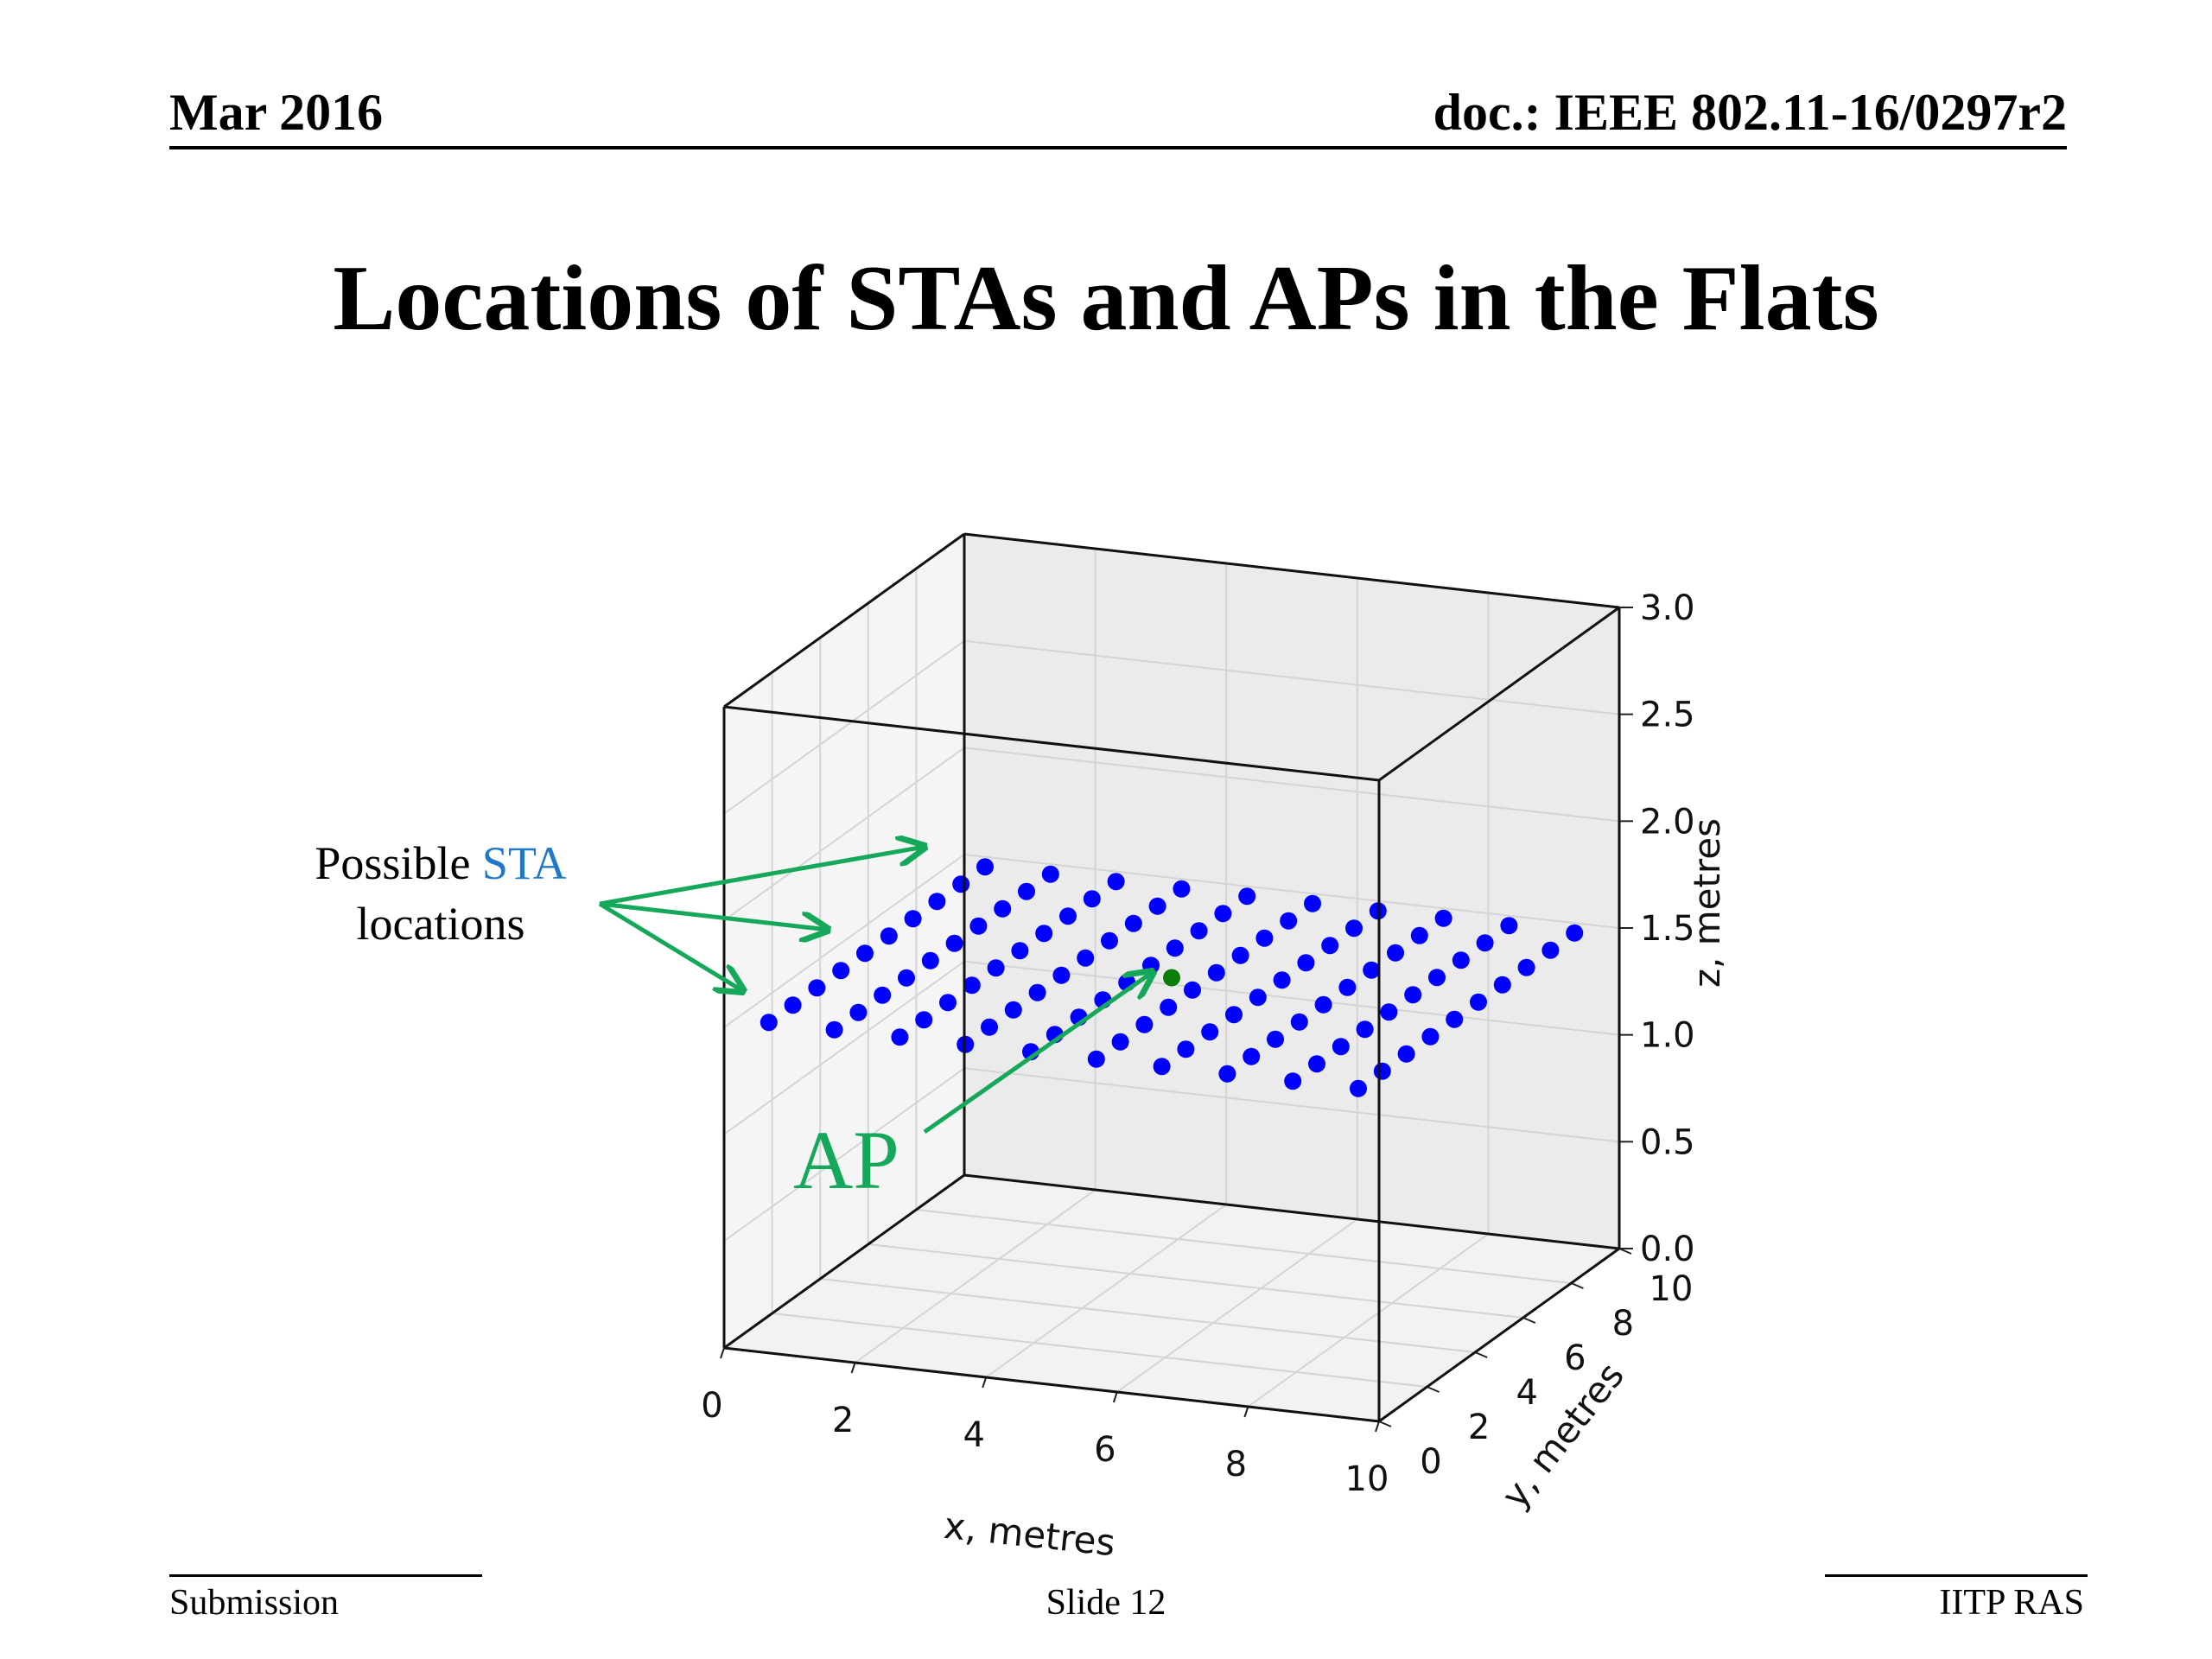  Describe the element at coordinates (1430, 1462) in the screenshot. I see `y-tick-label: 0` at that location.